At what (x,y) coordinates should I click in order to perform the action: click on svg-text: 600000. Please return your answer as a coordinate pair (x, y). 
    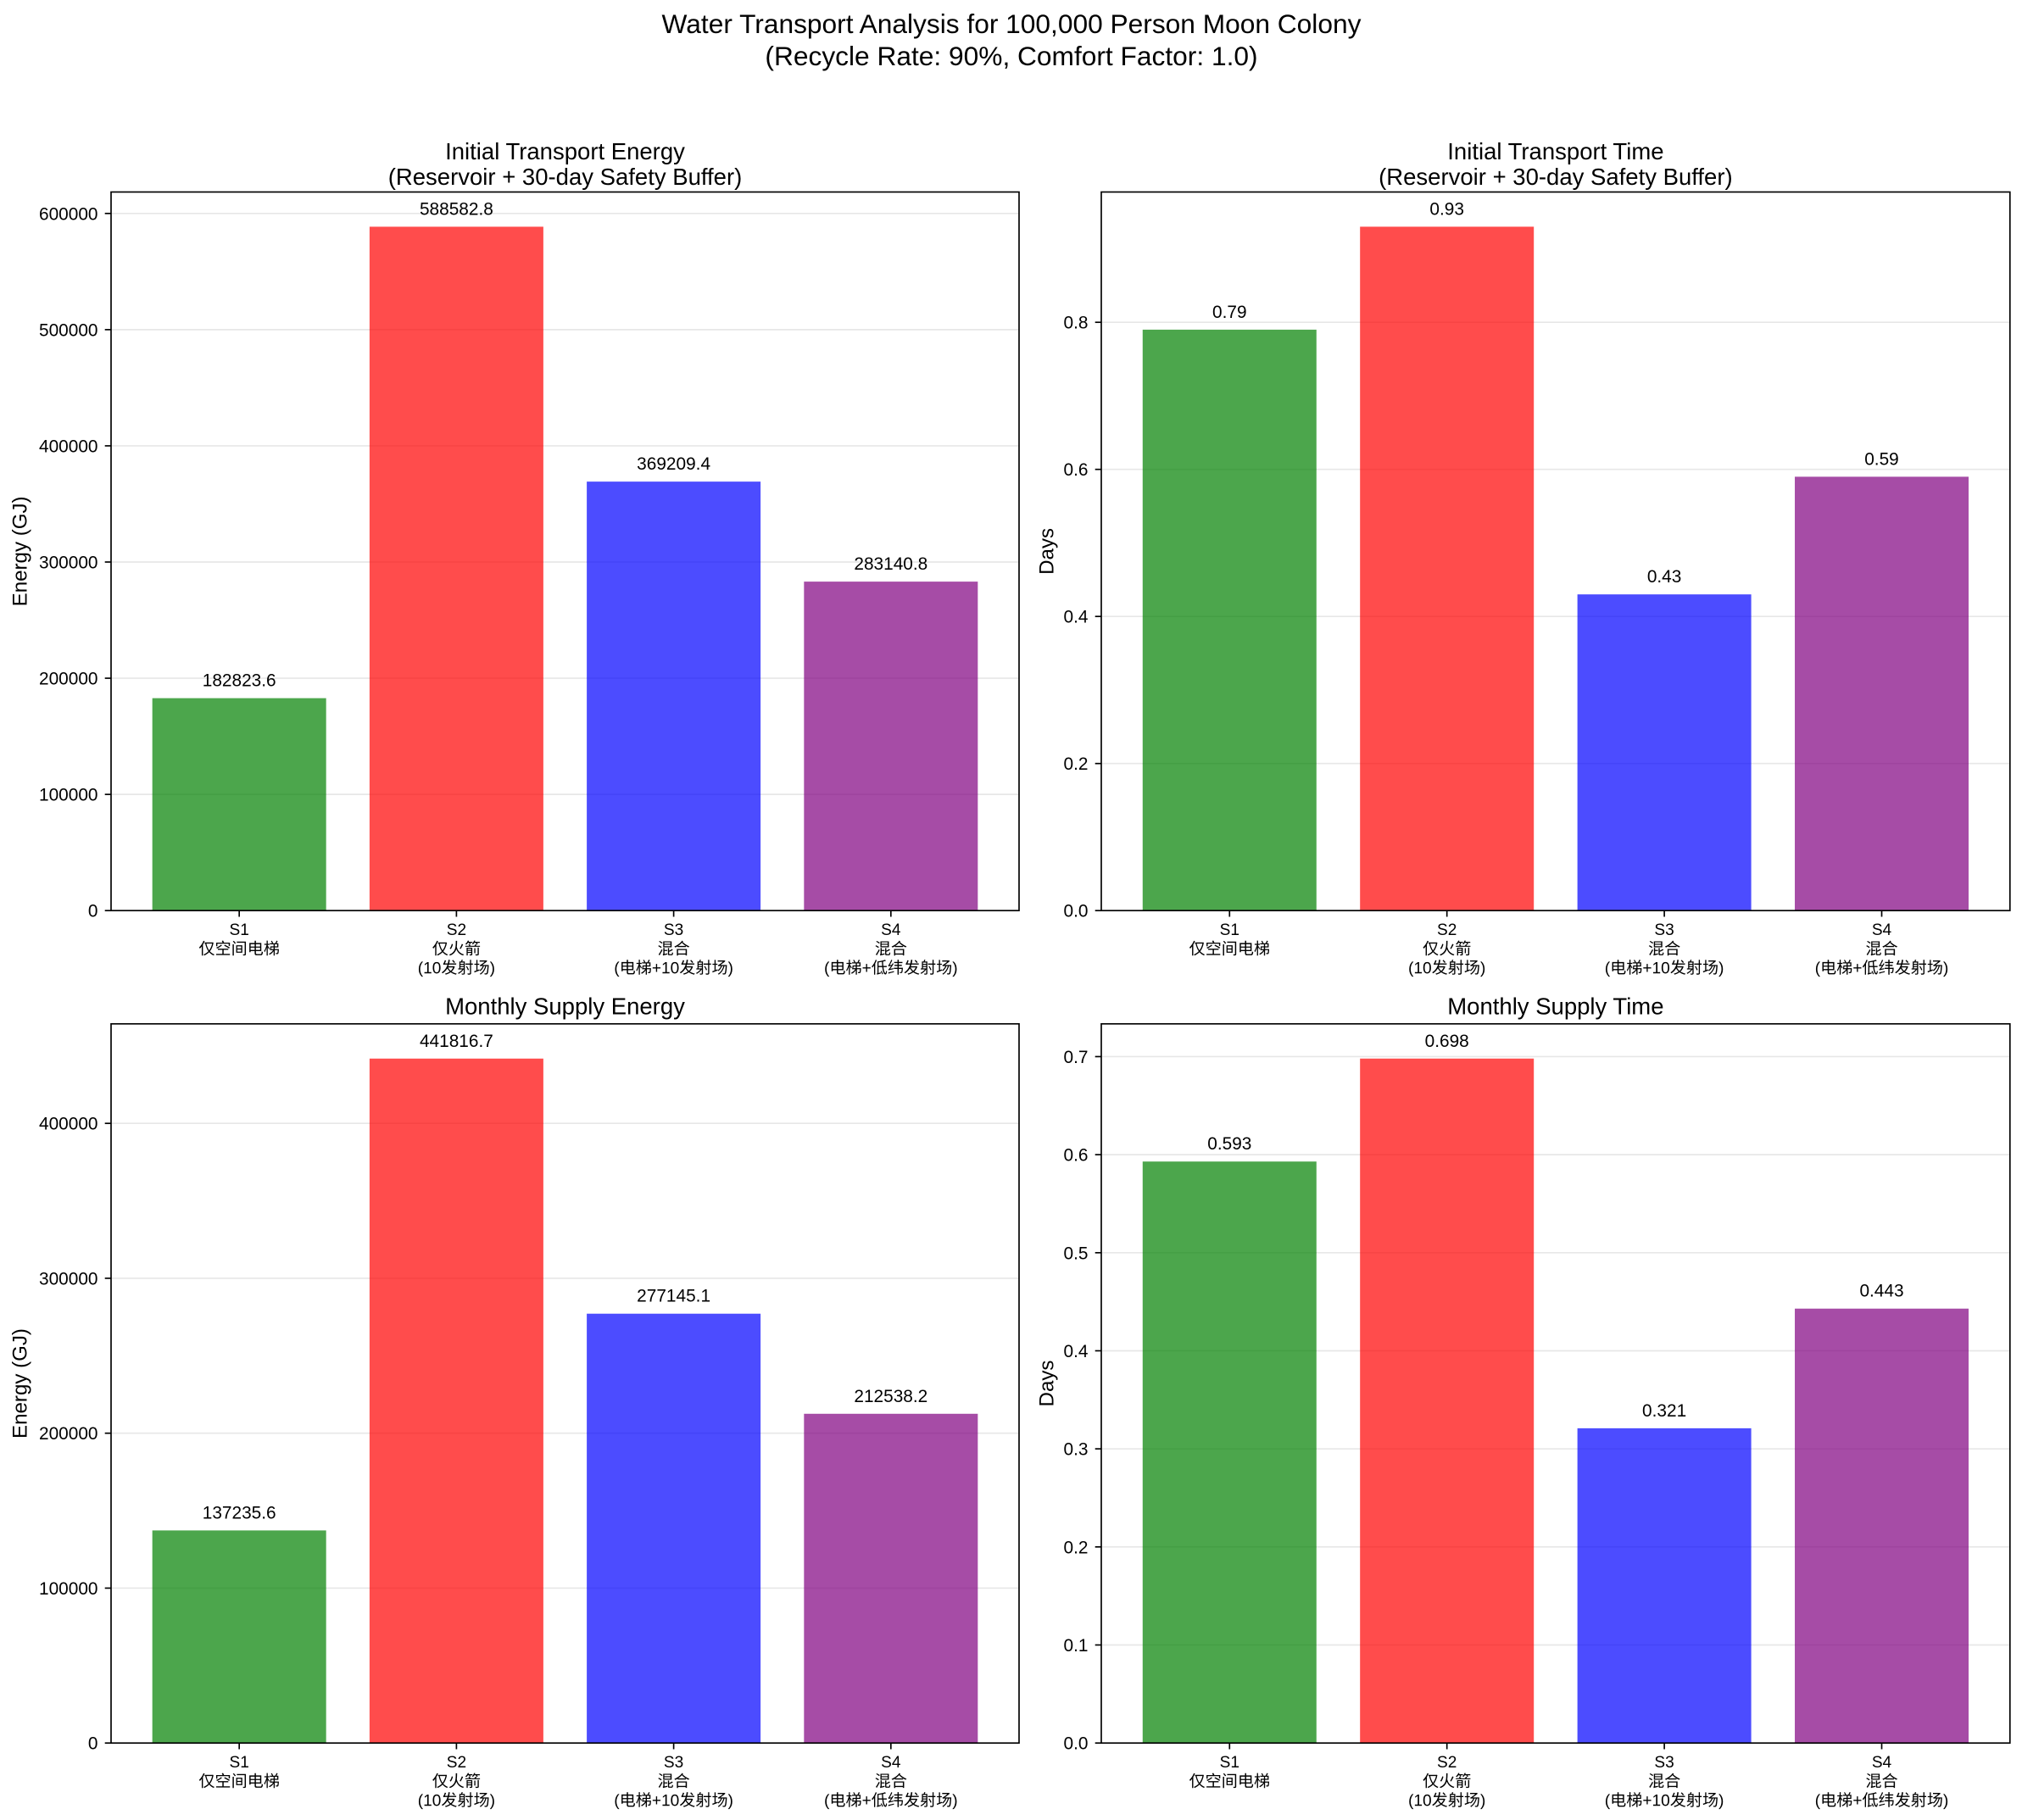
    Looking at the image, I should click on (68, 214).